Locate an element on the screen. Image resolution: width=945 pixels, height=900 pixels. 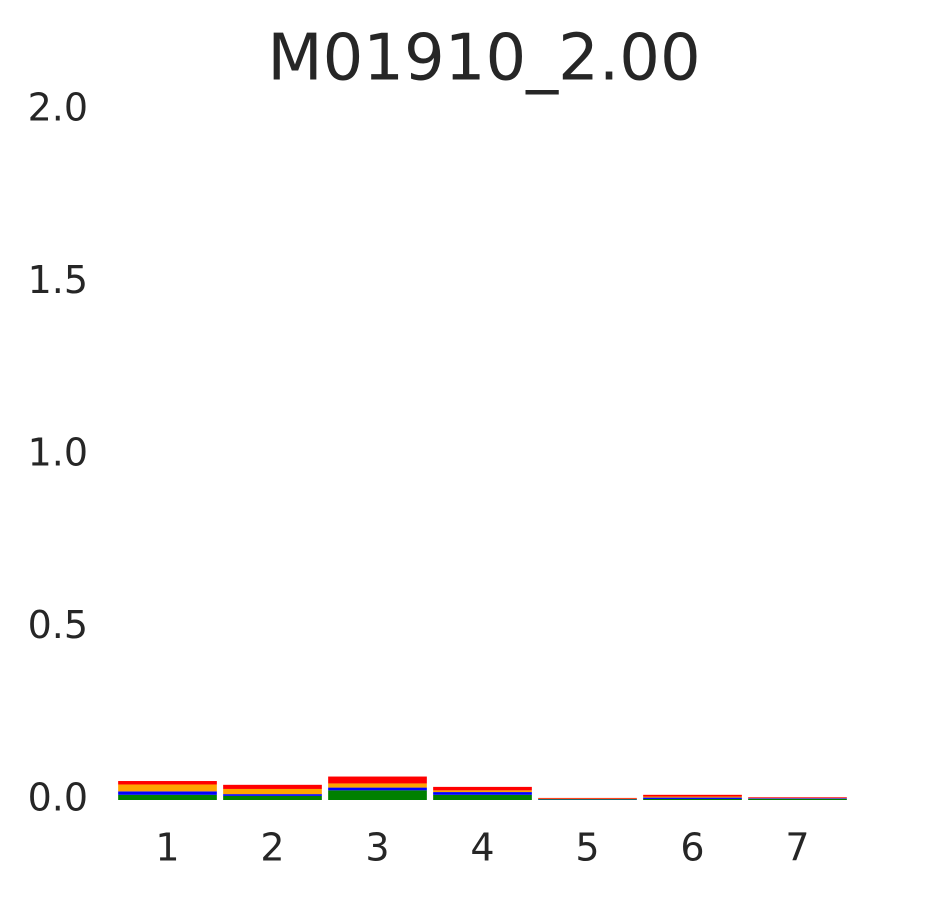
x-tick-label: 6 is located at coordinates (692, 848).